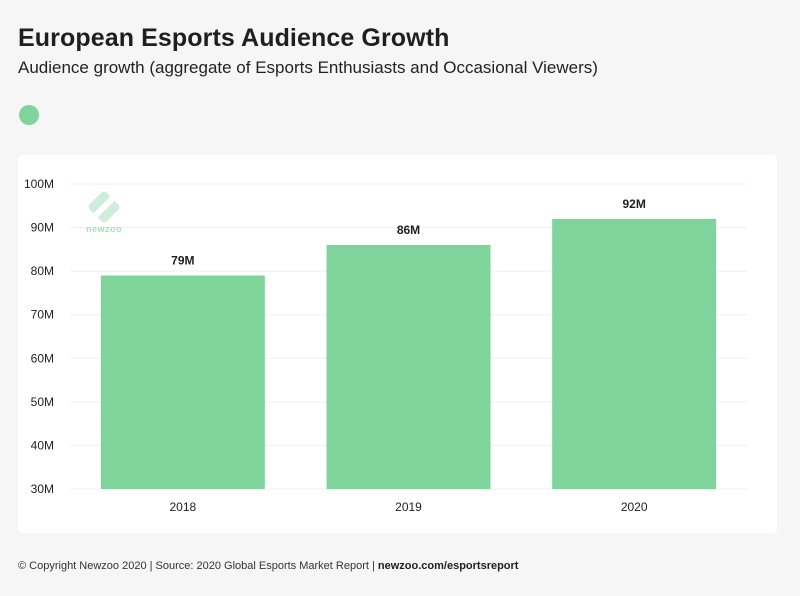  I want to click on y-tick-label: 40M, so click(42, 445).